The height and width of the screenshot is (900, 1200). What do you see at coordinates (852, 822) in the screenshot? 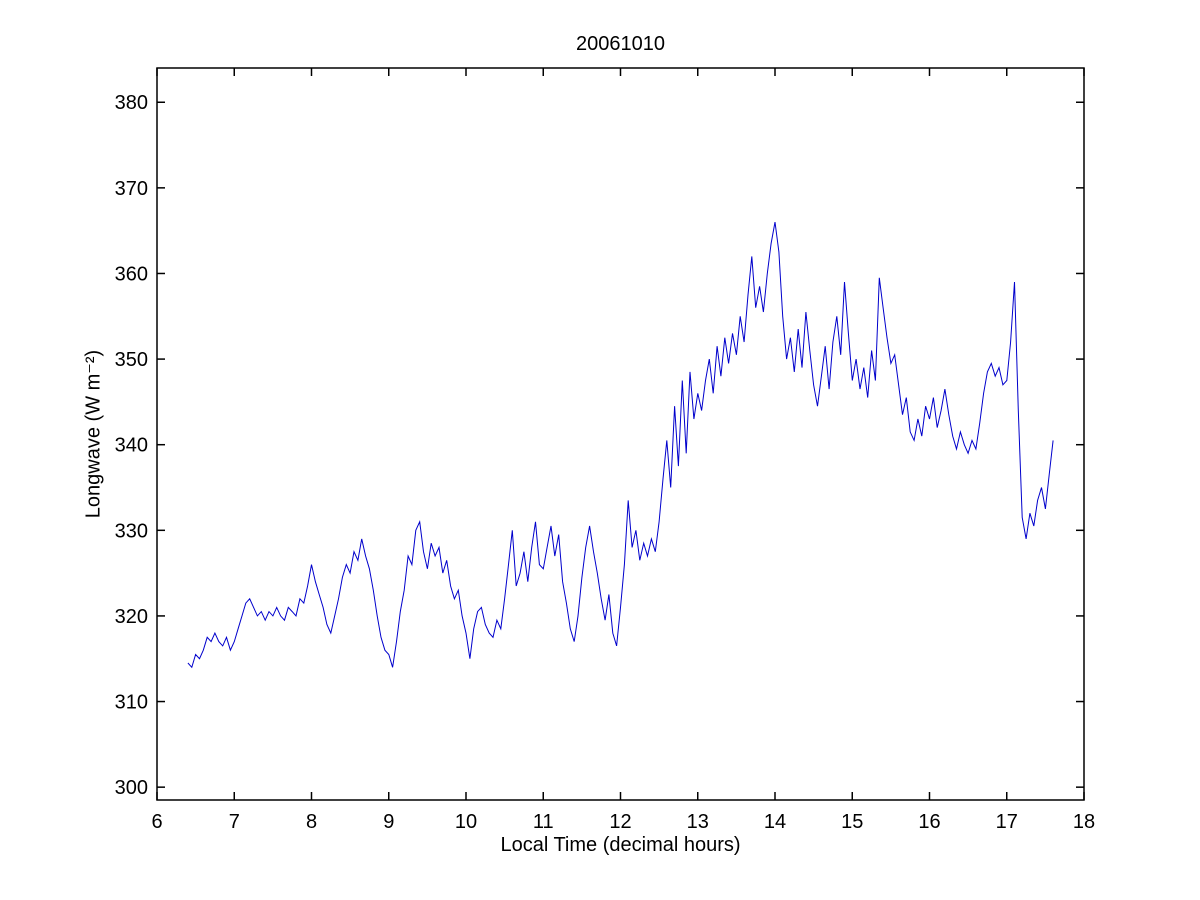
I see `x-tick-label: 15` at bounding box center [852, 822].